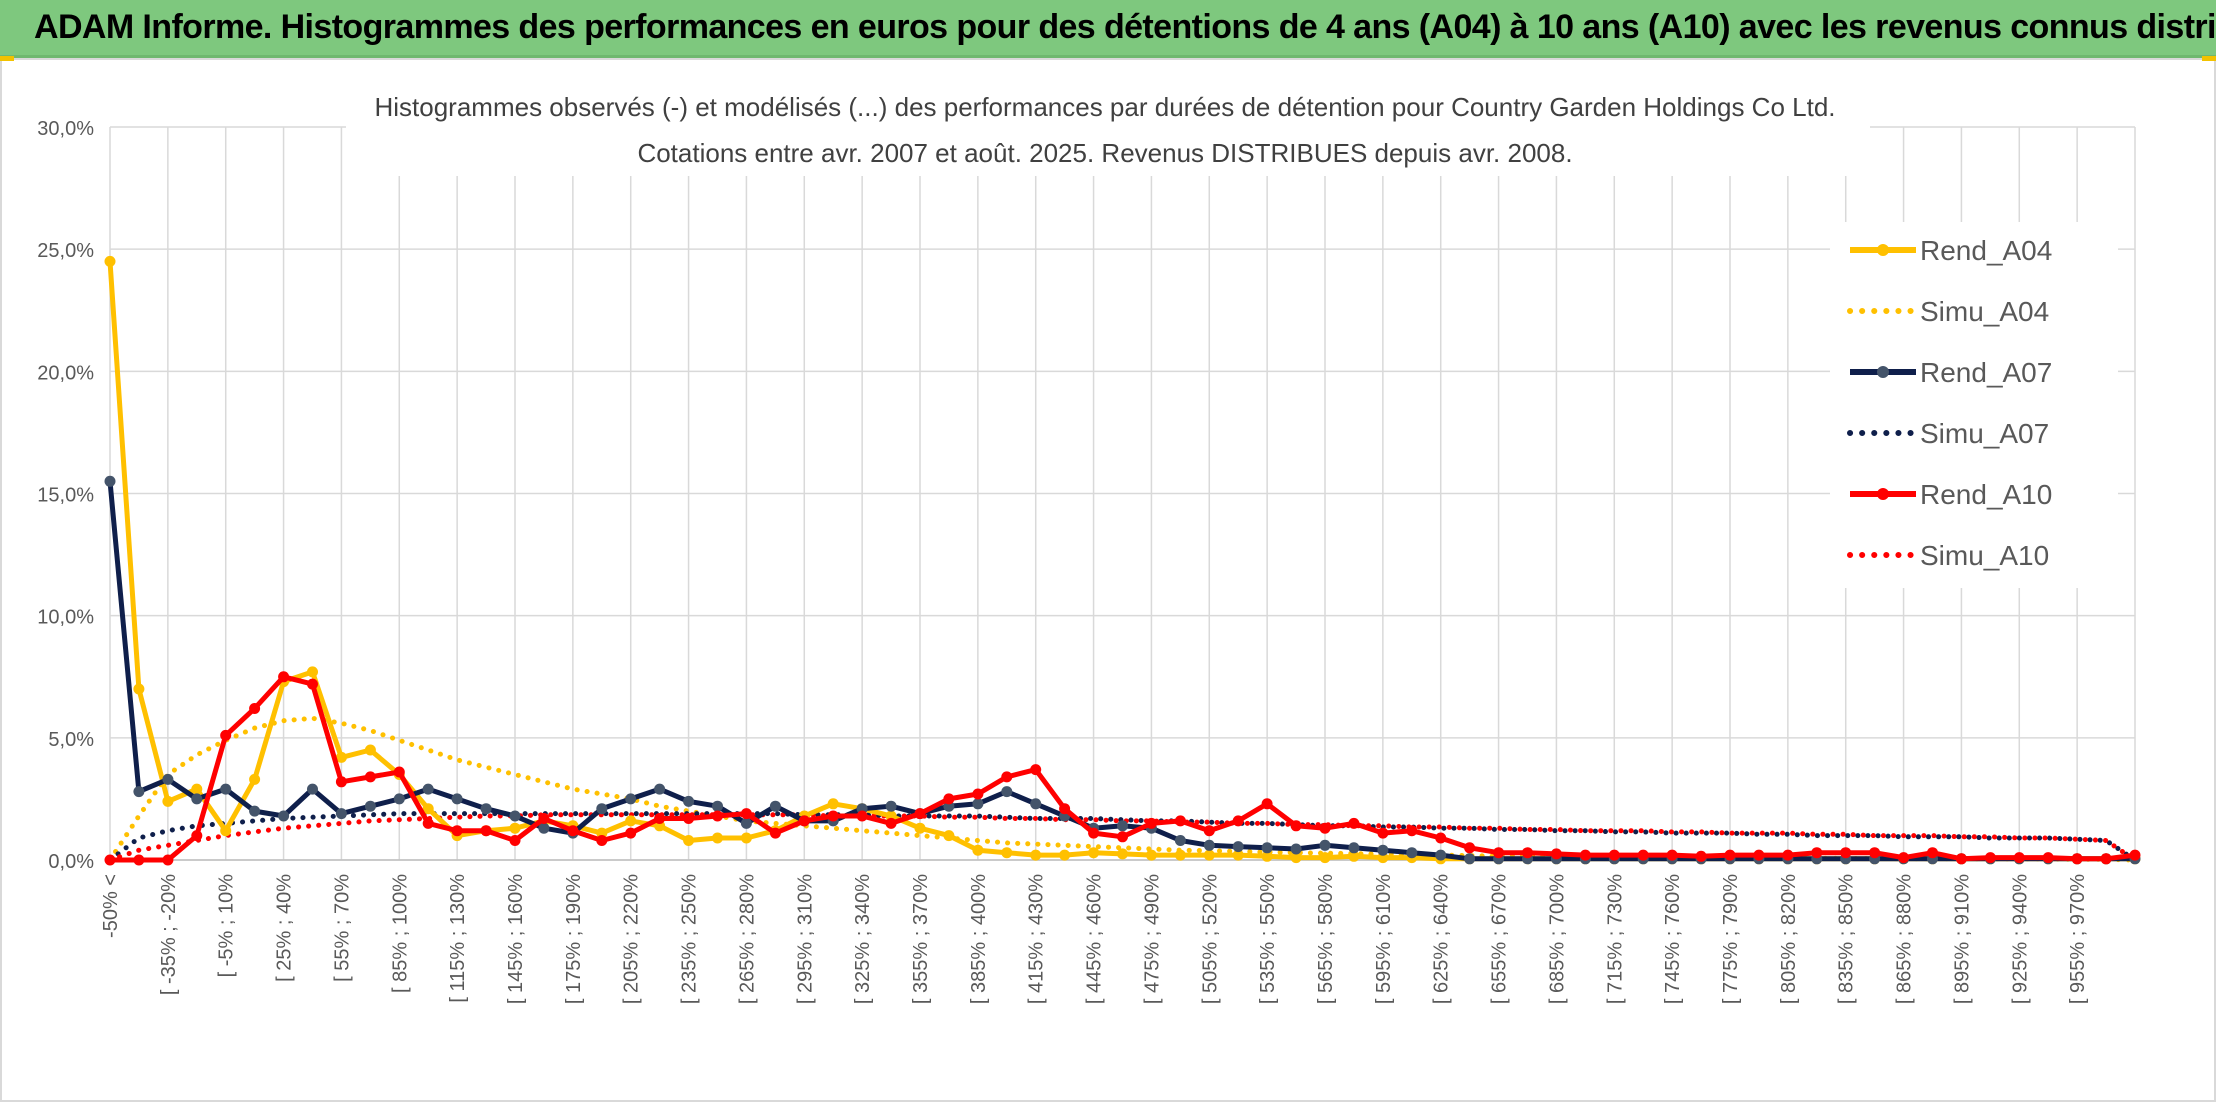 This screenshot has width=2216, height=1102. What do you see at coordinates (1962, 939) in the screenshot?
I see `x-tick-label: [ 895% ; 910%` at bounding box center [1962, 939].